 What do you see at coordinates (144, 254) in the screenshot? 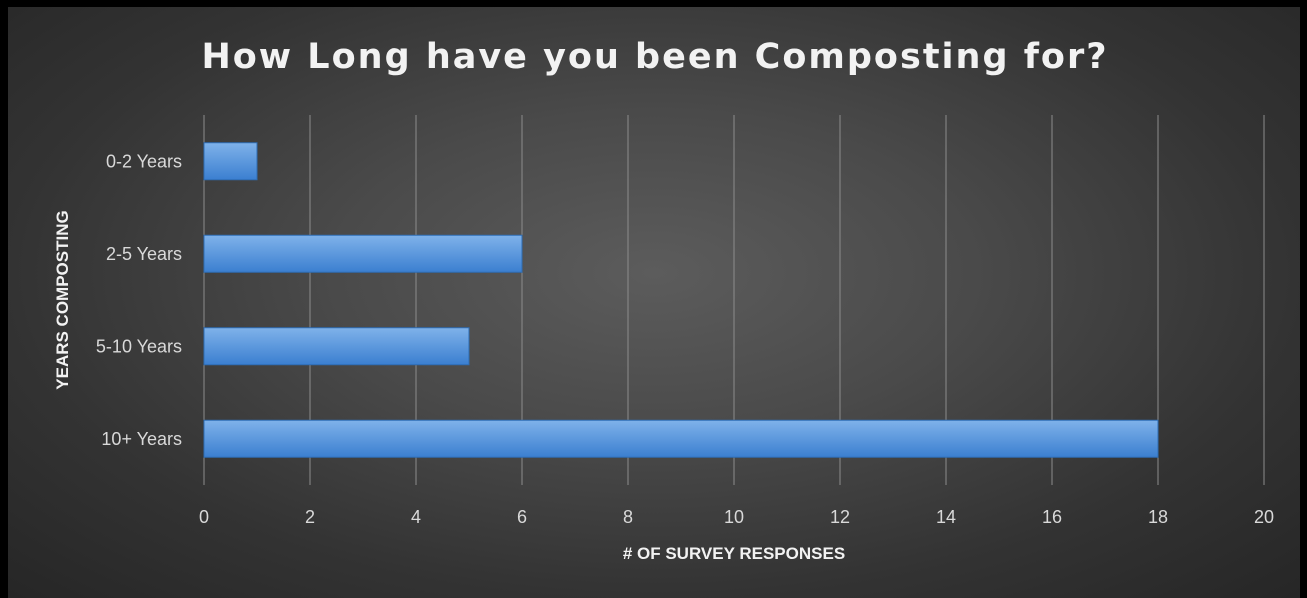
I see `y-tick-label: 2-5 Years` at bounding box center [144, 254].